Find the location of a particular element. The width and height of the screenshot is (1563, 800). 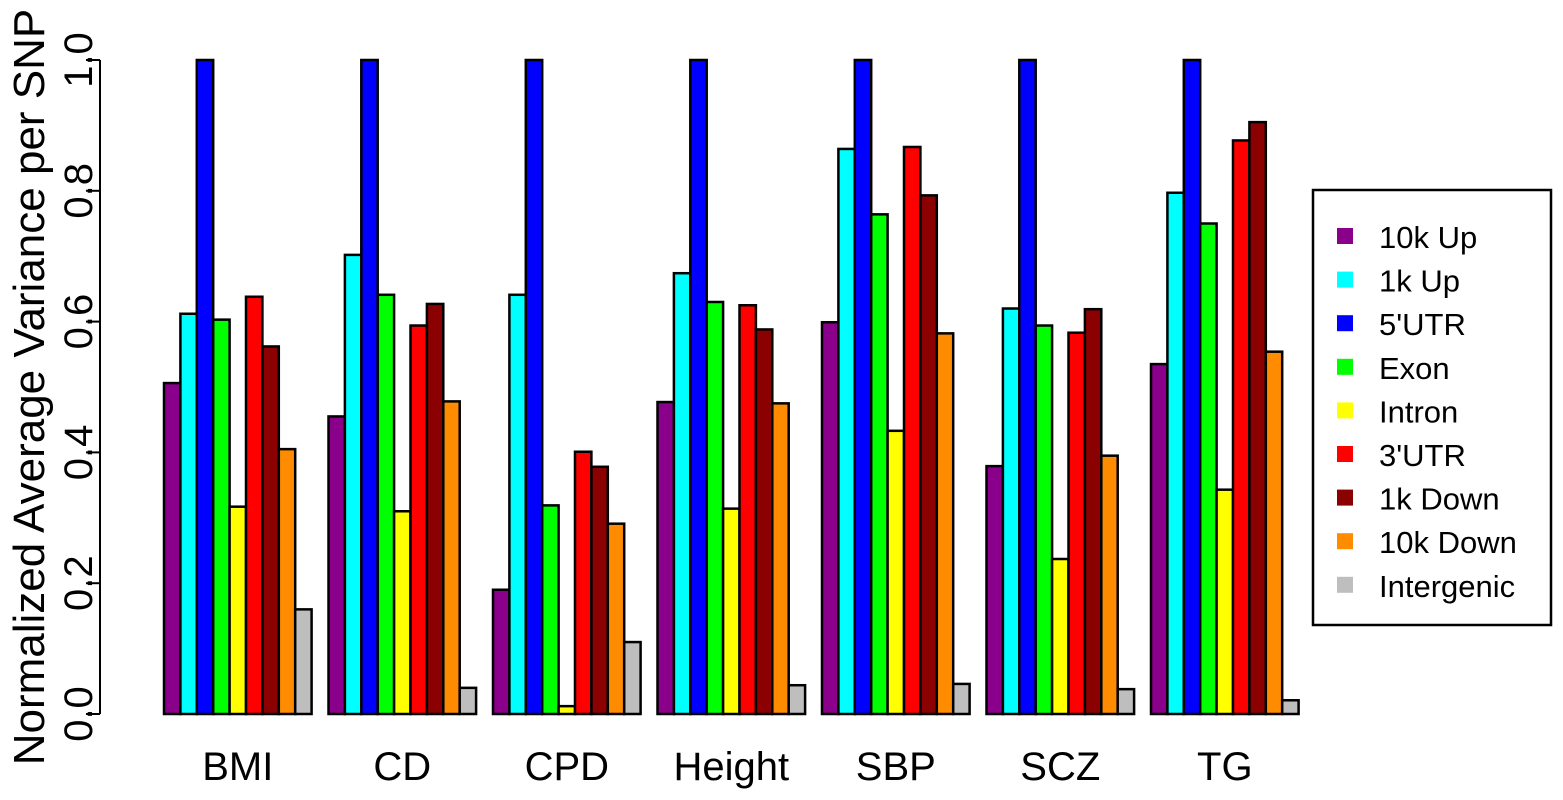

legend-item: 3'UTR is located at coordinates (1401, 455).